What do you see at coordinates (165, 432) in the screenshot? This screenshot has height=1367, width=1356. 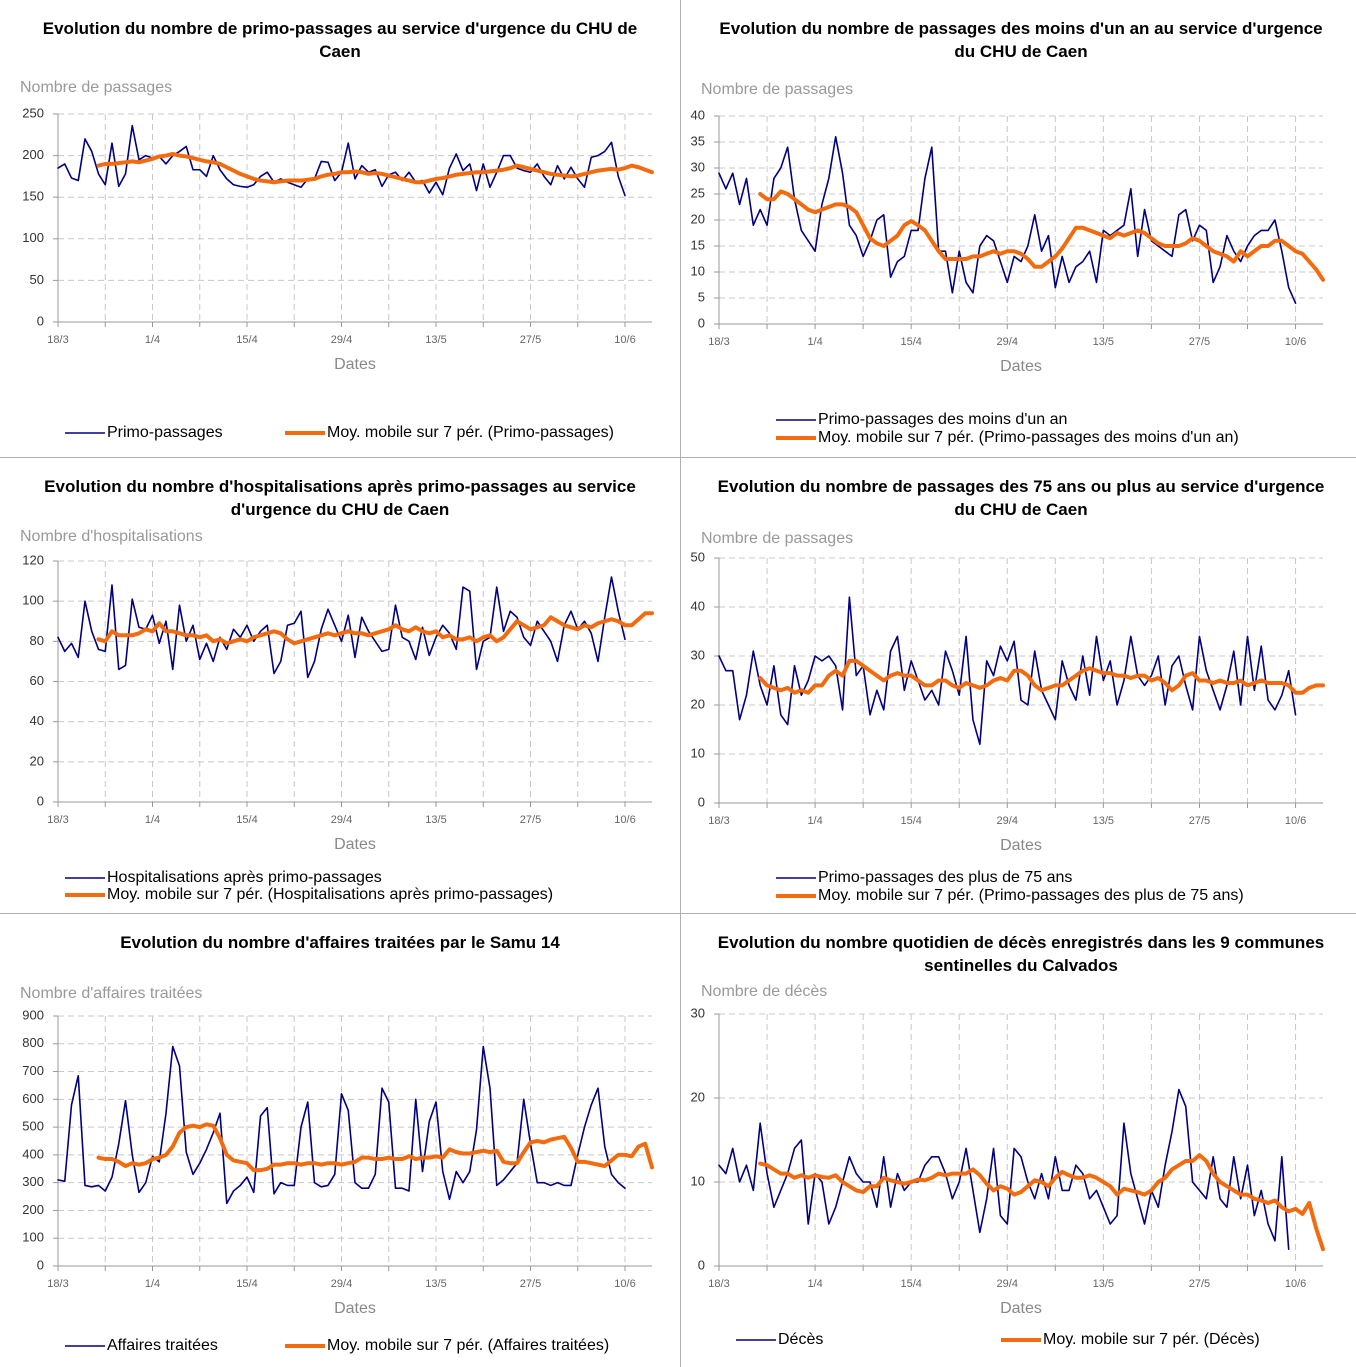 I see `legend-label: Primo-passages` at bounding box center [165, 432].